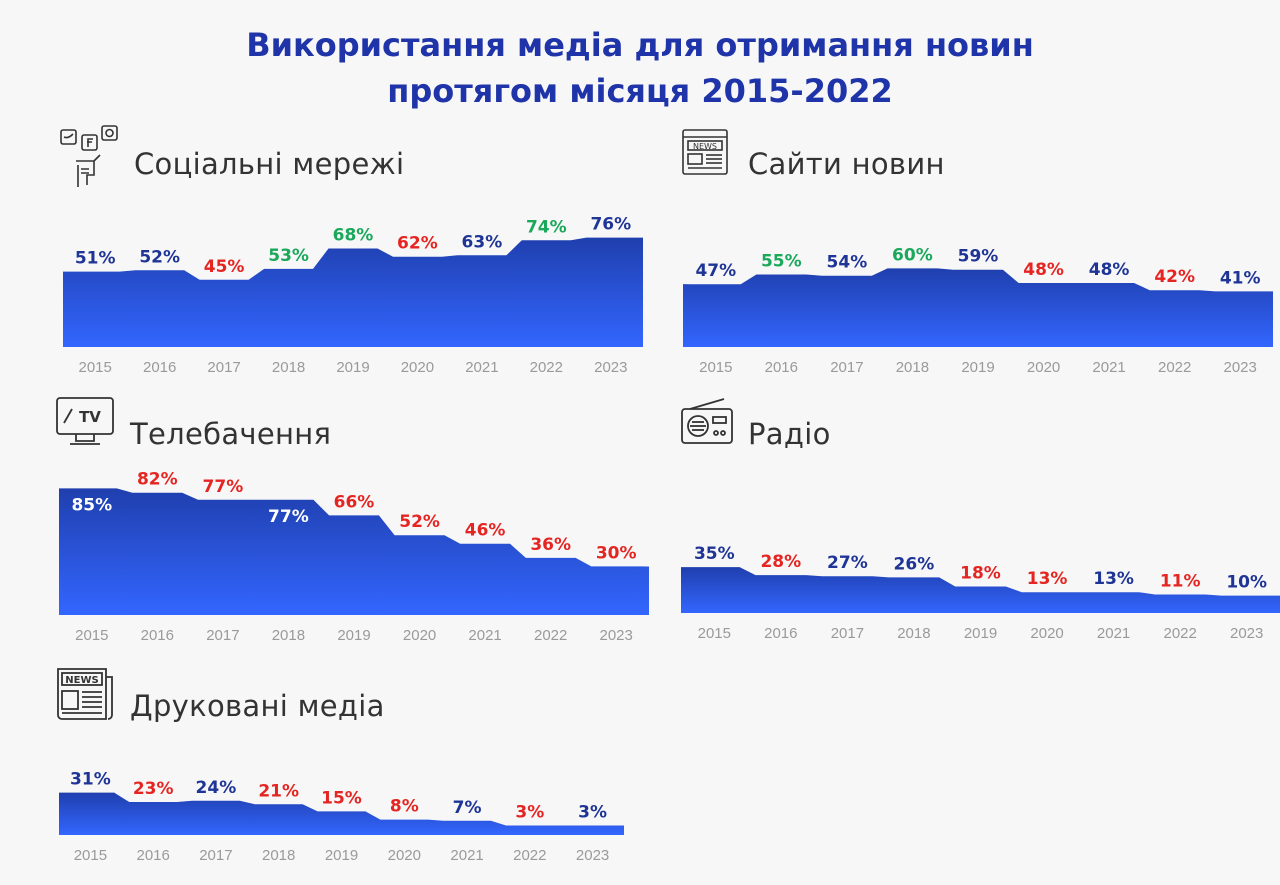  Describe the element at coordinates (89, 156) in the screenshot. I see `social-media-icon` at that location.